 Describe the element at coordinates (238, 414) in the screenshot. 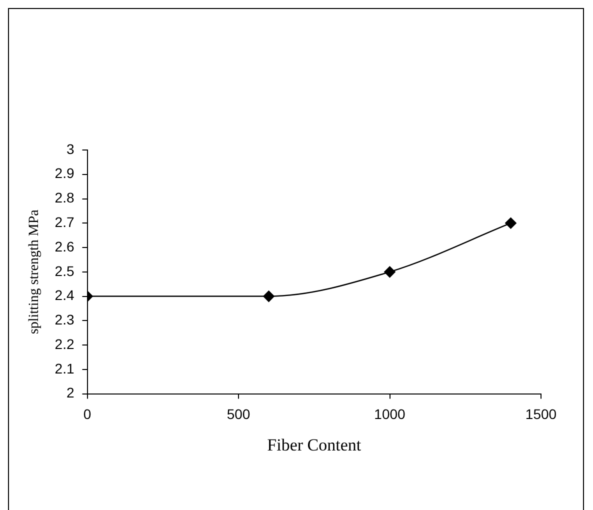

I see `x-tick-label: 500` at that location.